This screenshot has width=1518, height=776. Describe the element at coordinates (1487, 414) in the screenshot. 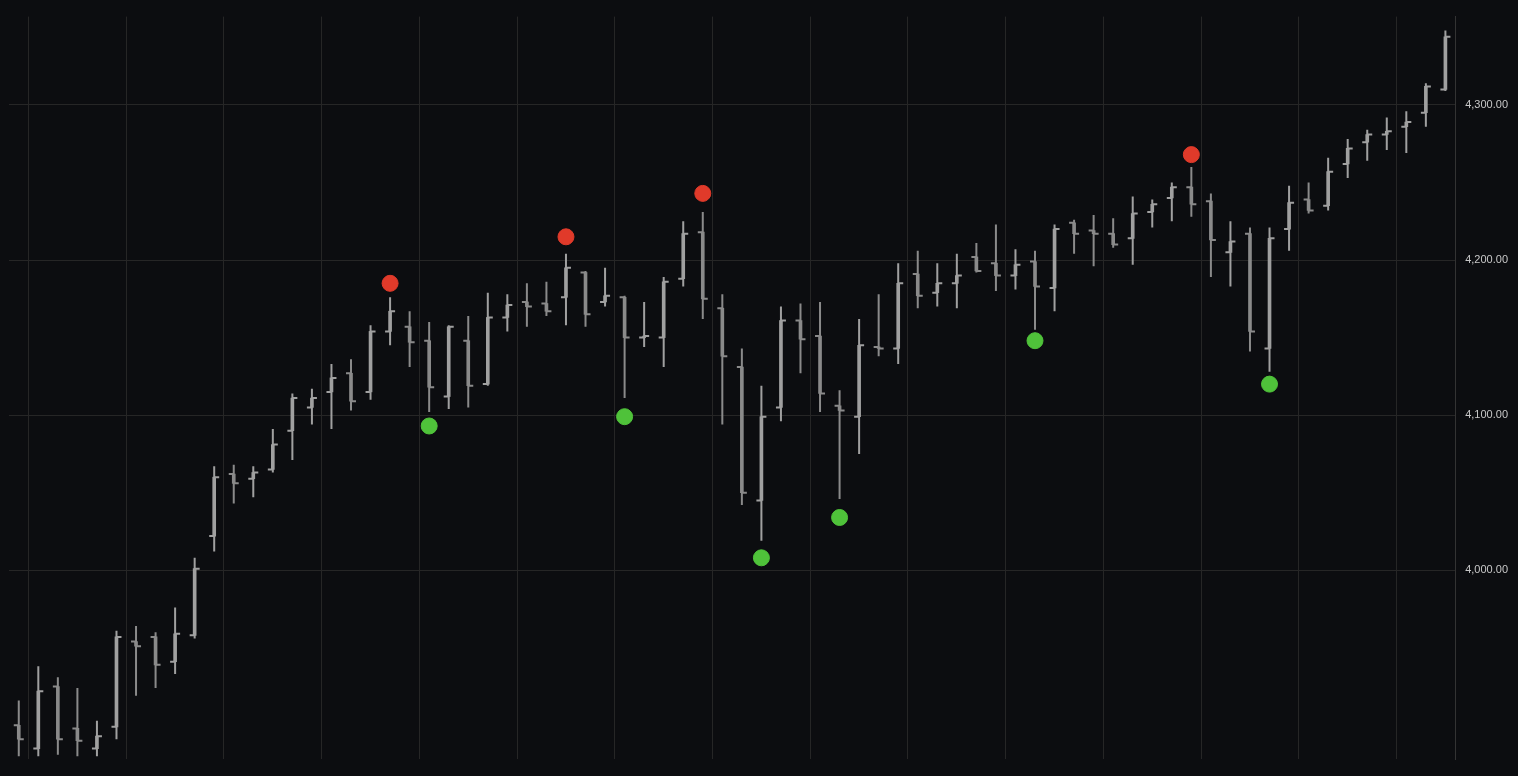

I see `y-tick-label: 4,100.00` at that location.